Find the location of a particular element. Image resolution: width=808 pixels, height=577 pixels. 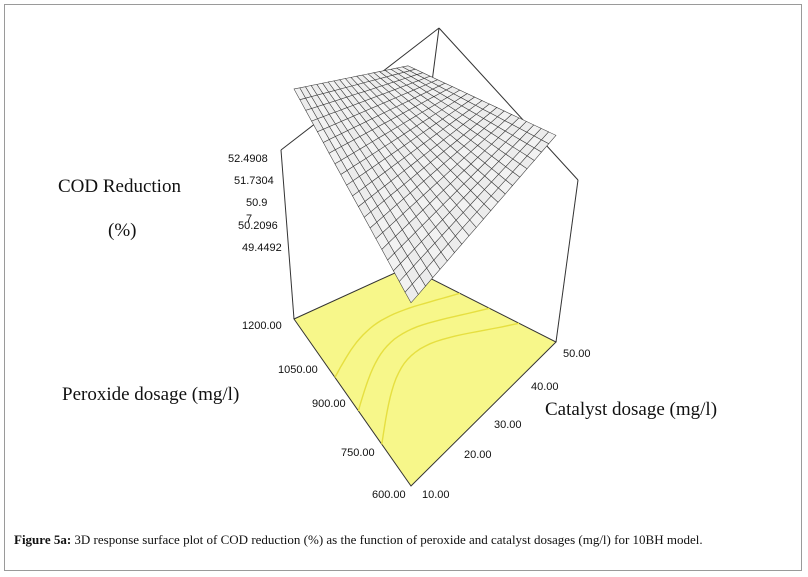

y-tick-label: 30.00 is located at coordinates (508, 425).